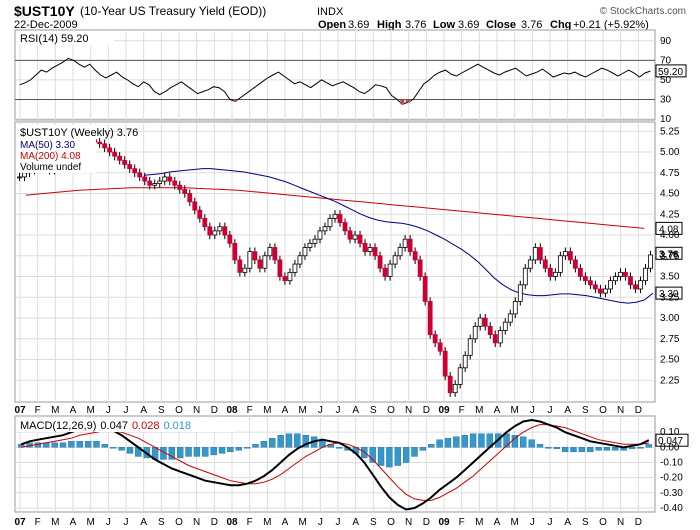  What do you see at coordinates (585, 410) in the screenshot?
I see `x-tick-label: S` at bounding box center [585, 410].